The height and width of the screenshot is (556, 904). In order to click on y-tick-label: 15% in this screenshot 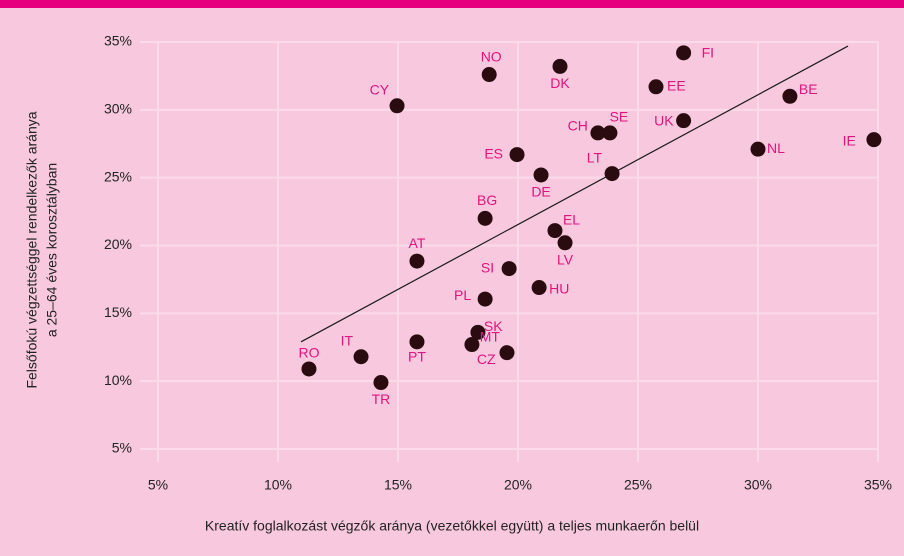, I will do `click(118, 312)`.